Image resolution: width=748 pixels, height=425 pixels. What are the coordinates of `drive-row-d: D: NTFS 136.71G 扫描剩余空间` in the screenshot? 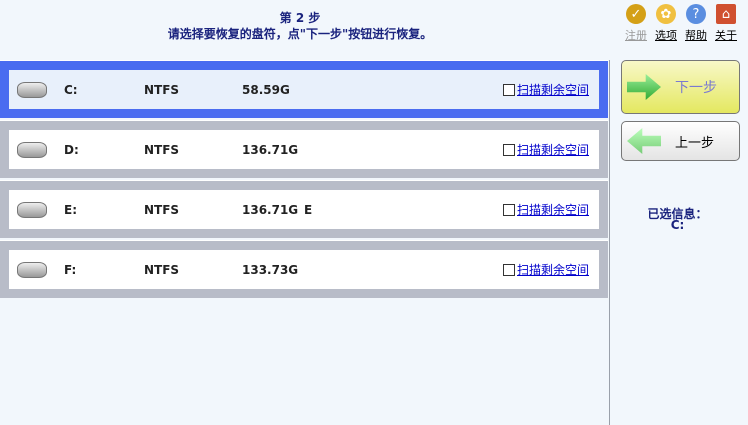 It's located at (304, 149).